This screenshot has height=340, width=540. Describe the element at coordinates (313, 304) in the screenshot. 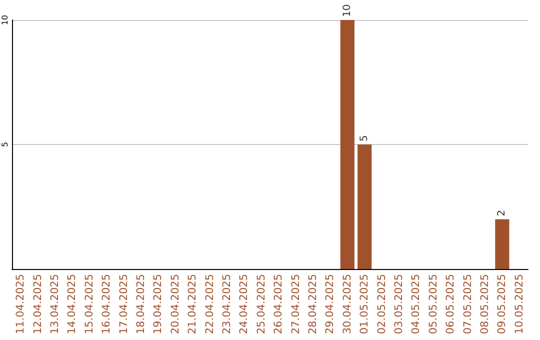

I see `x-tick-label: 28.04.2025` at that location.